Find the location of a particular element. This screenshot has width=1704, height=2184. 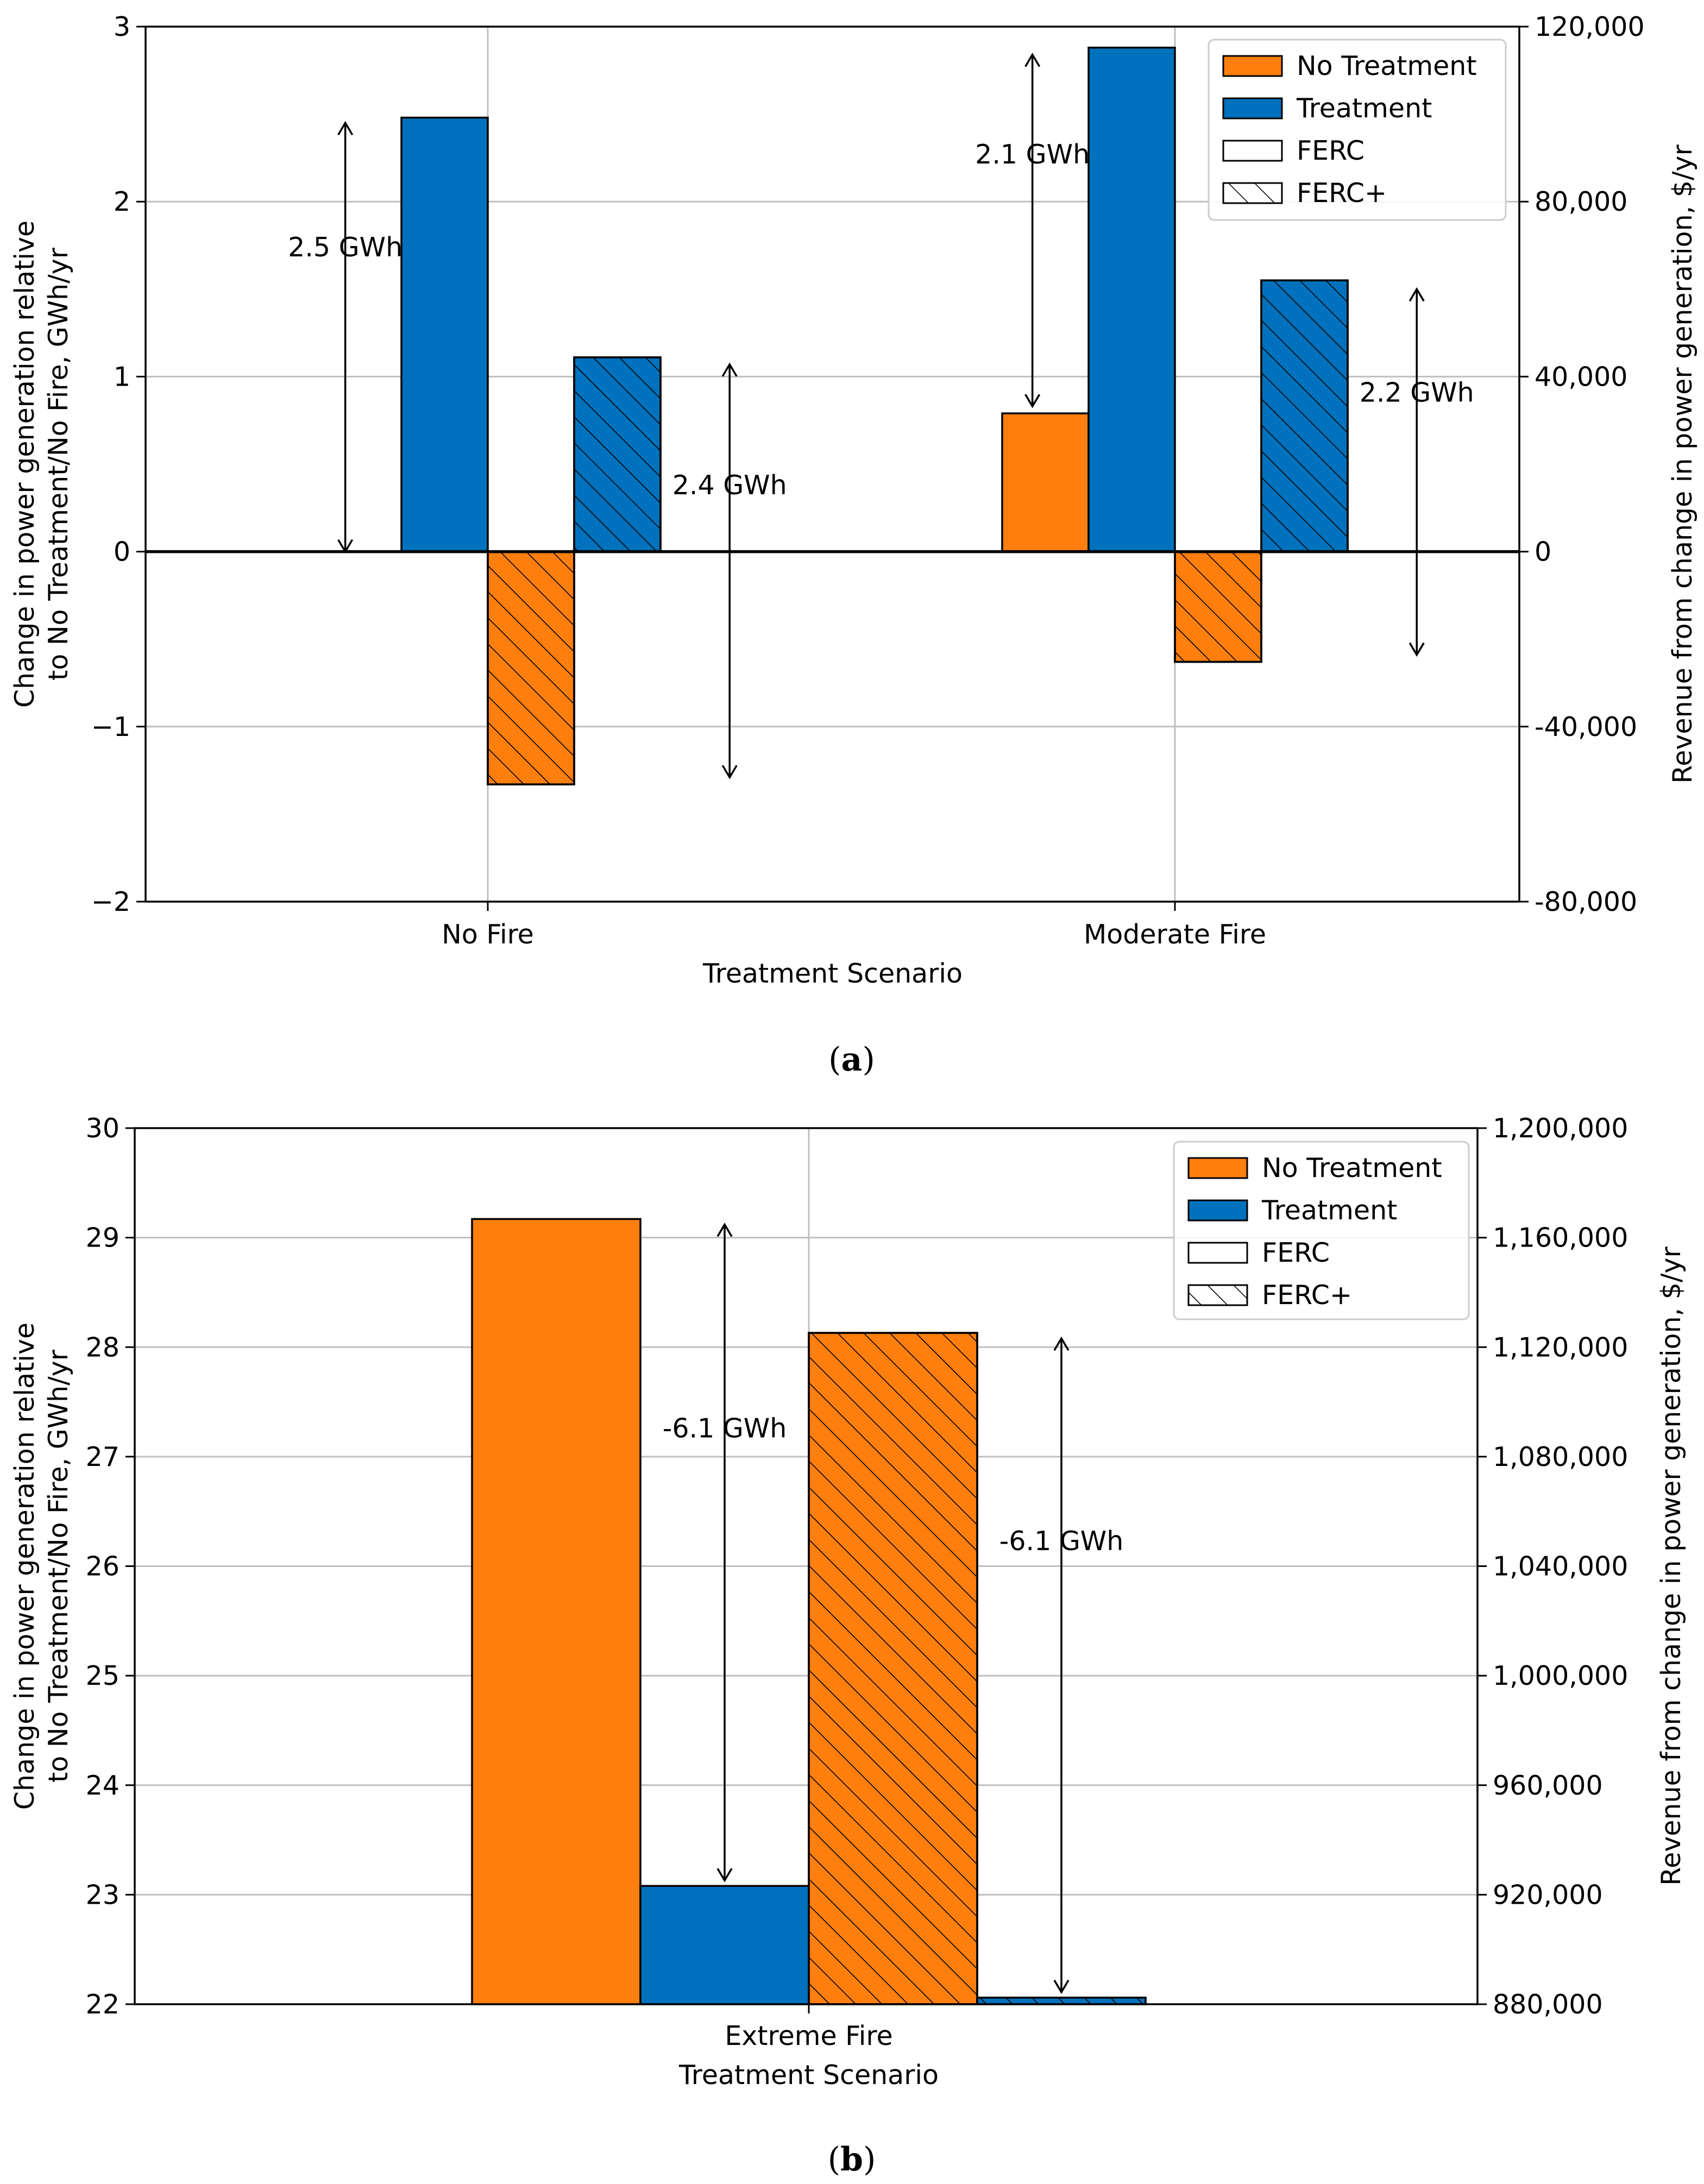

panel-caption-part: a is located at coordinates (852, 1060).